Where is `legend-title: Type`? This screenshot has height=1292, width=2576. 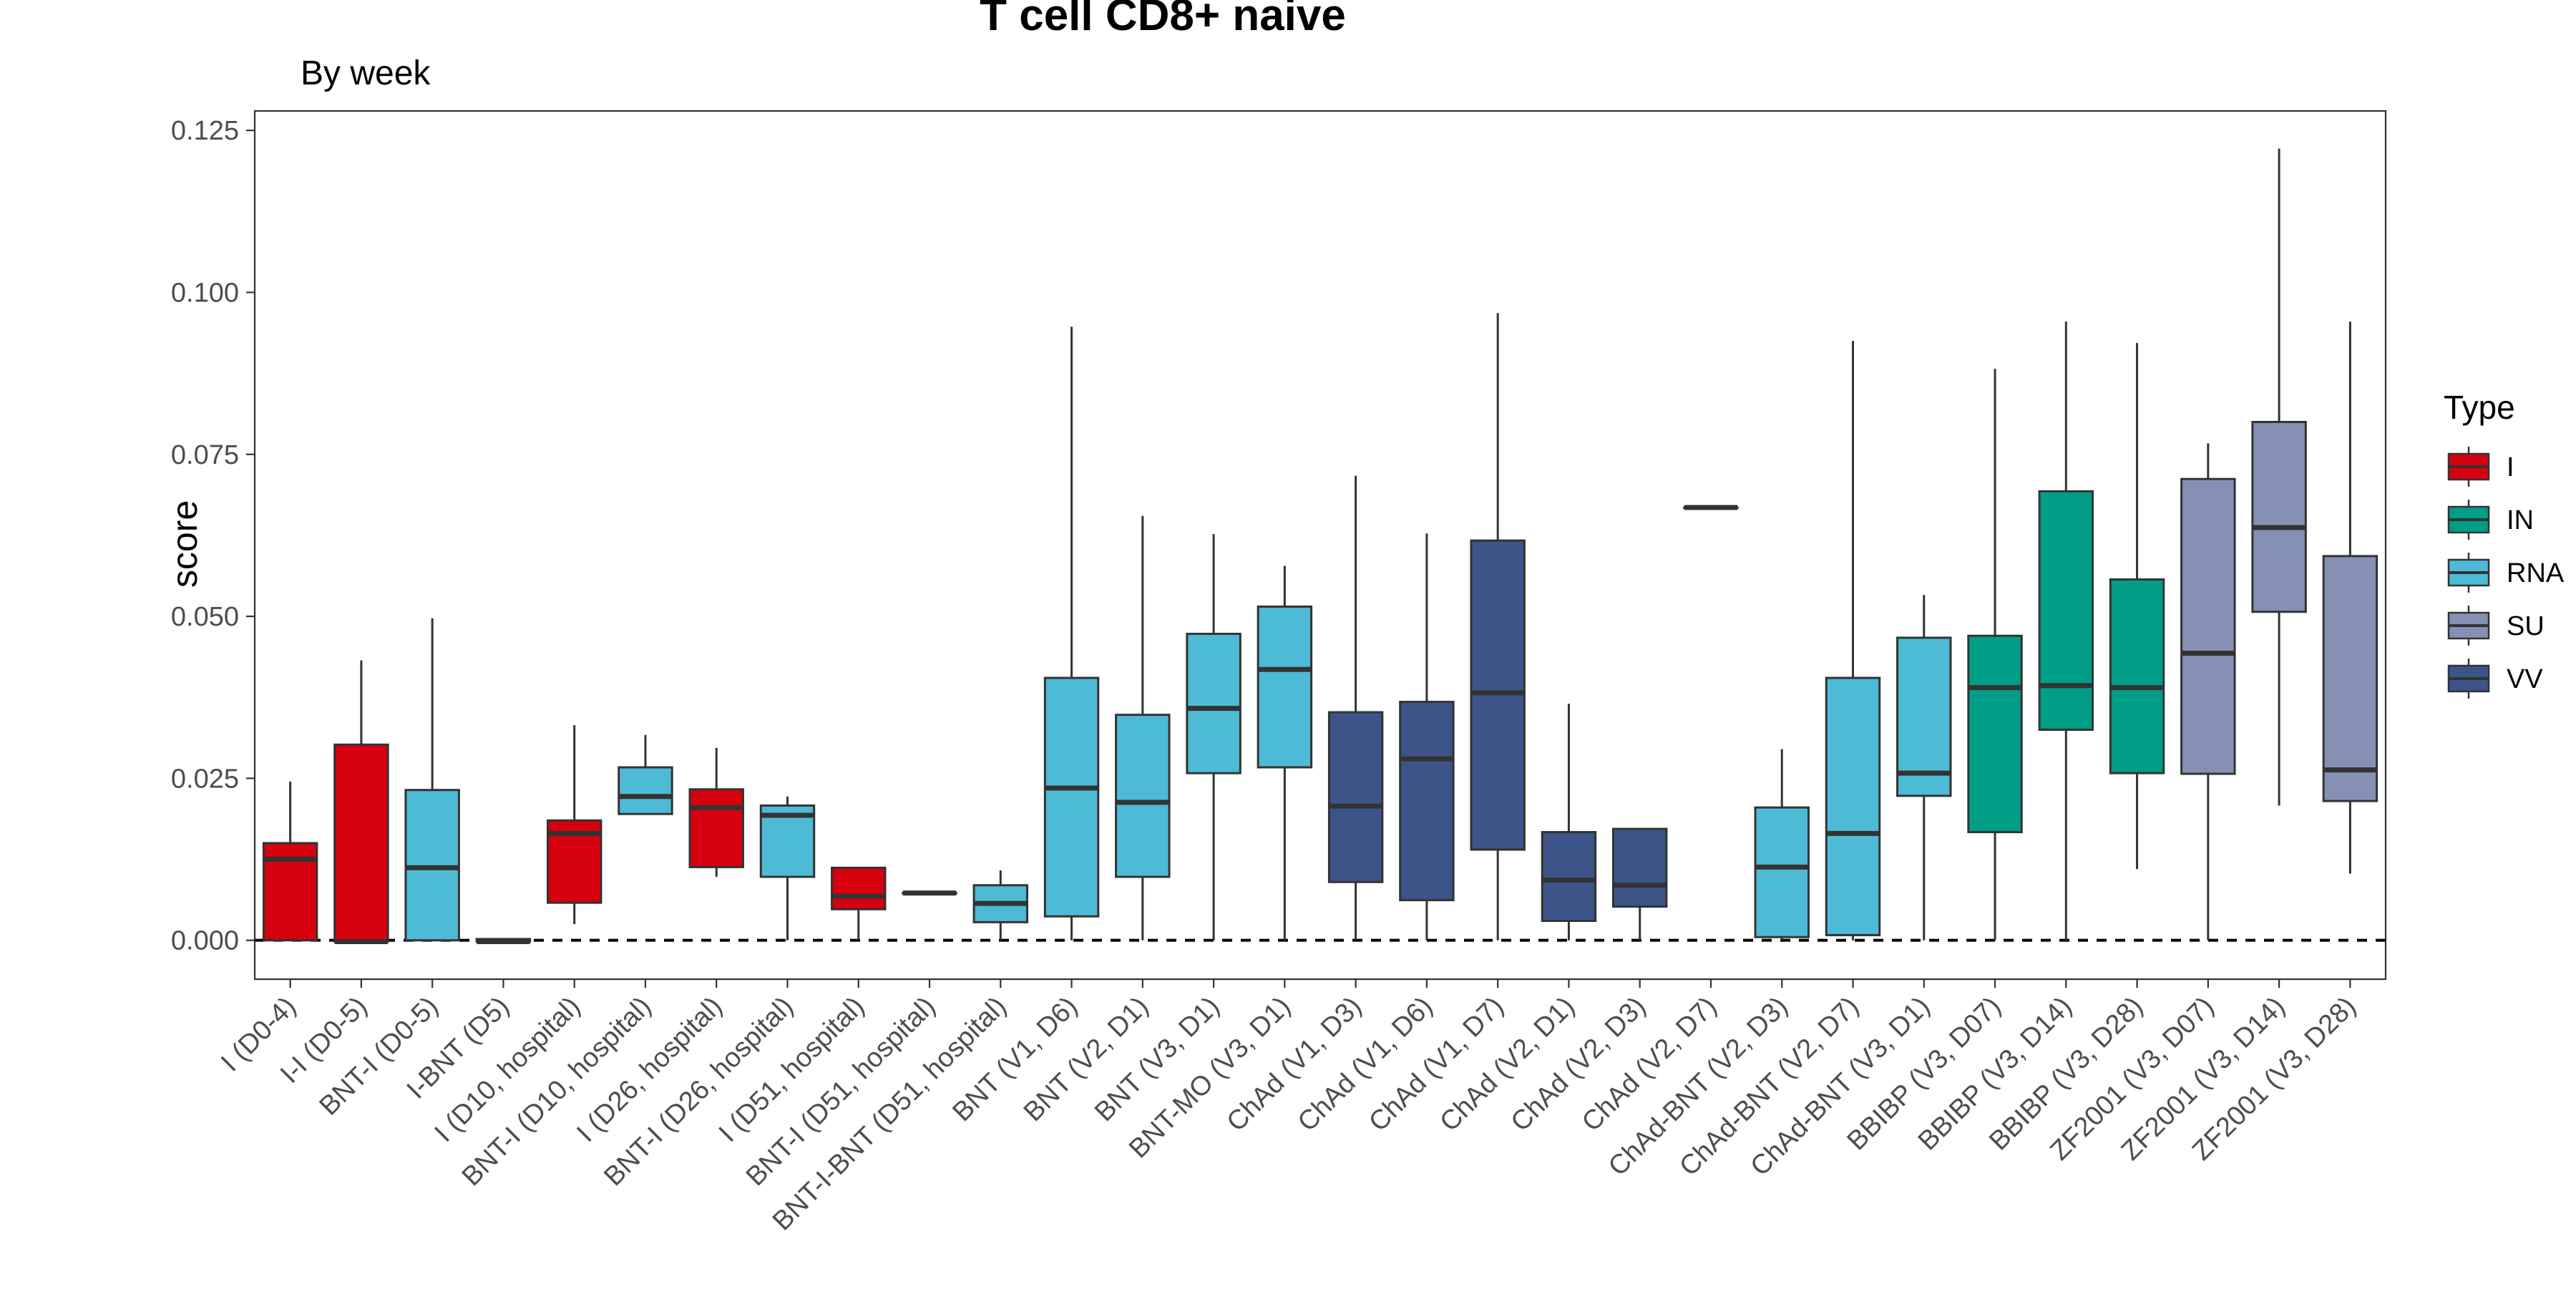
legend-title: Type is located at coordinates (2479, 407).